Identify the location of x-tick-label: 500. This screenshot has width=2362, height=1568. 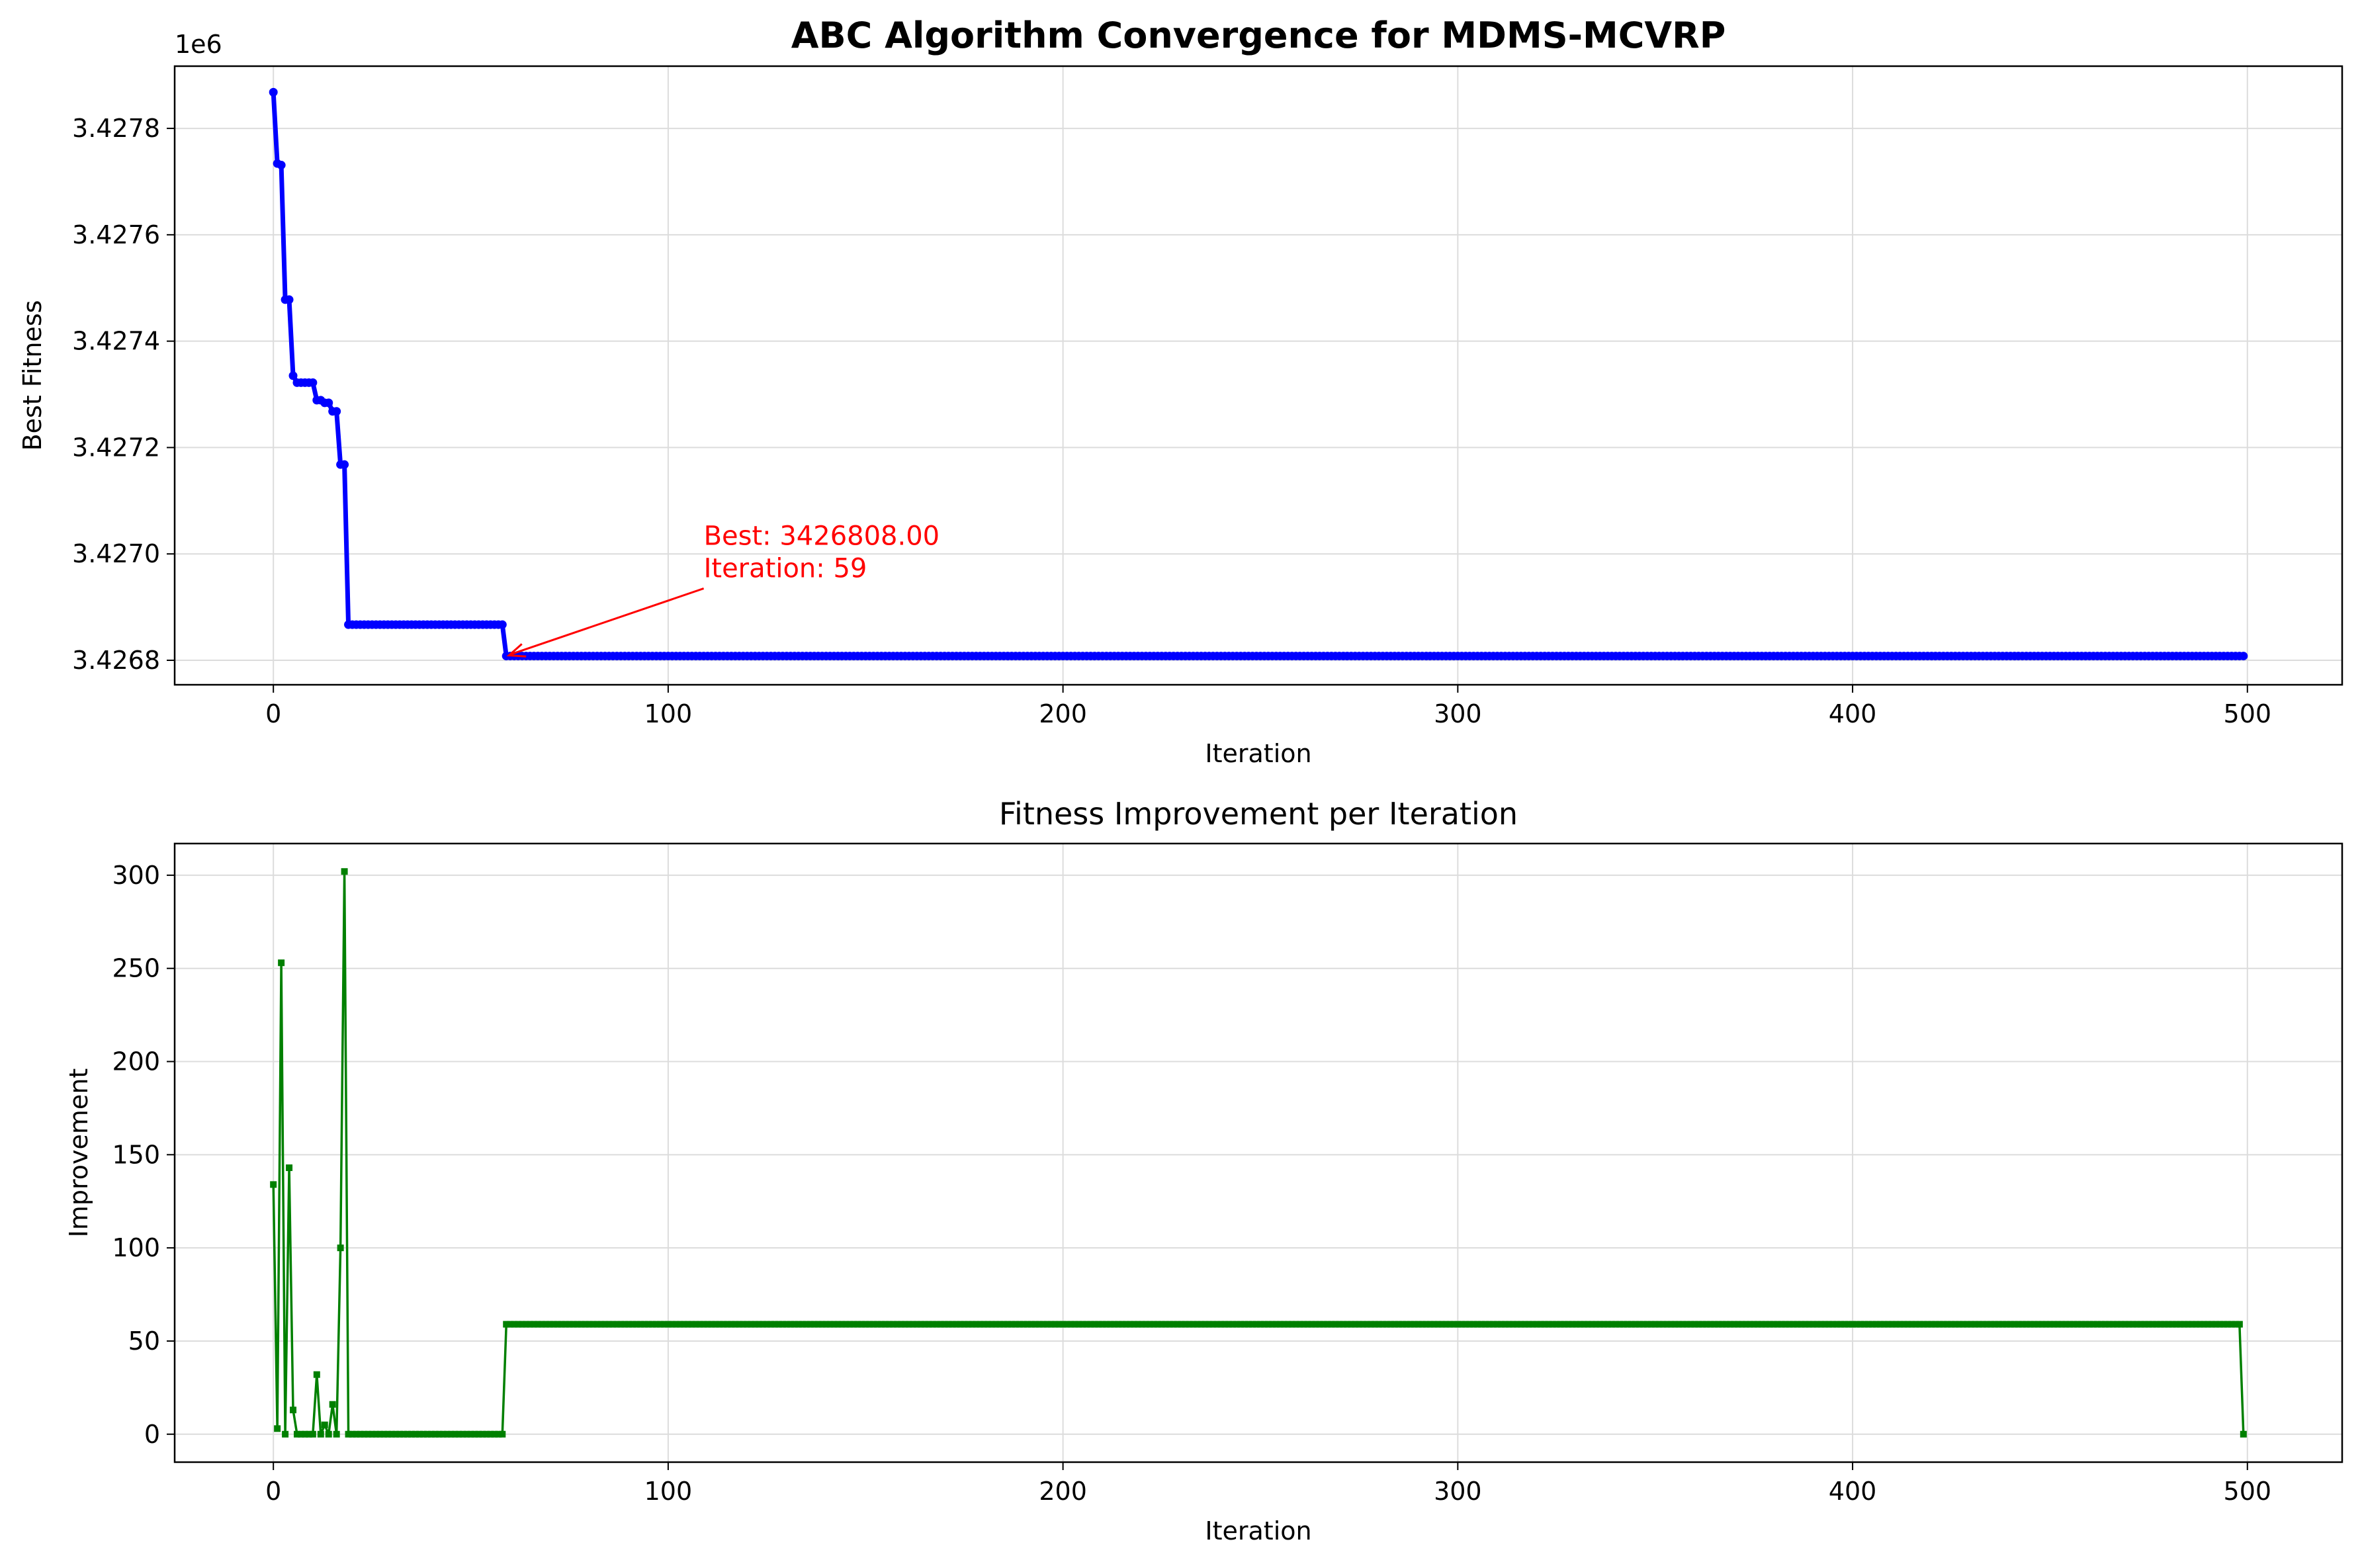
(2248, 714).